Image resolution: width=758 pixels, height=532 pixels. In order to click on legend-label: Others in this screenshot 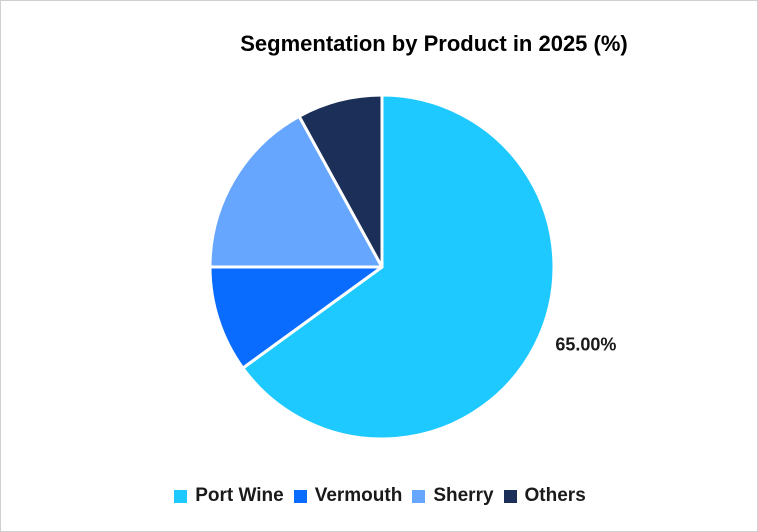, I will do `click(555, 495)`.